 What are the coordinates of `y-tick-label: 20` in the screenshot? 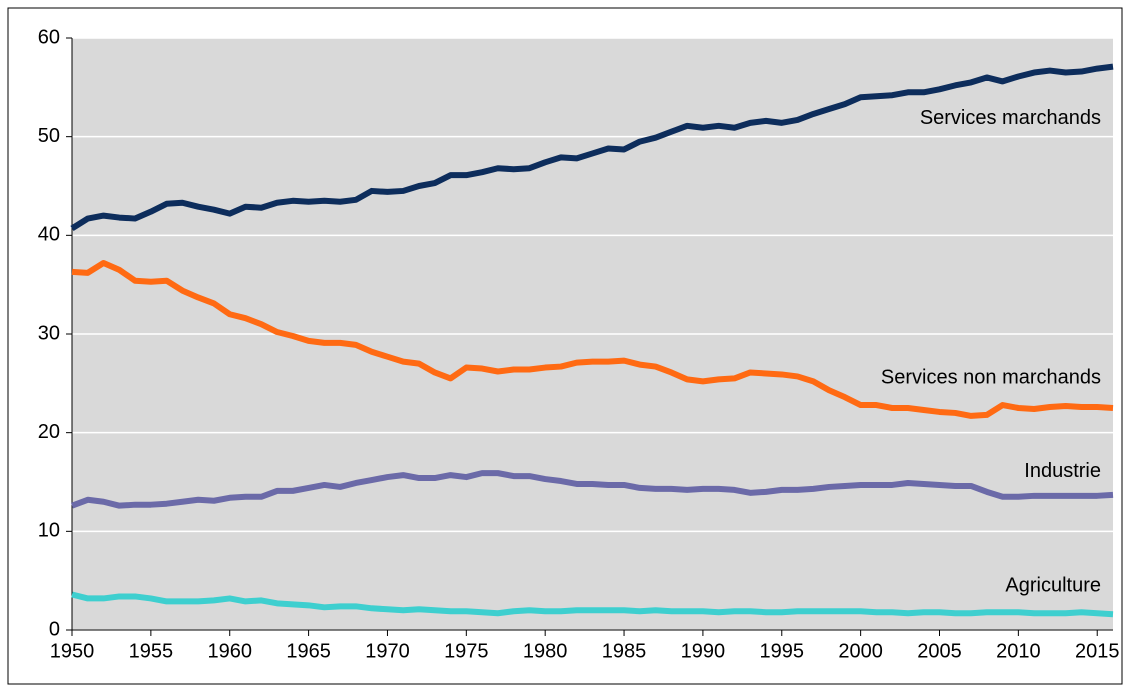 It's located at (49, 432).